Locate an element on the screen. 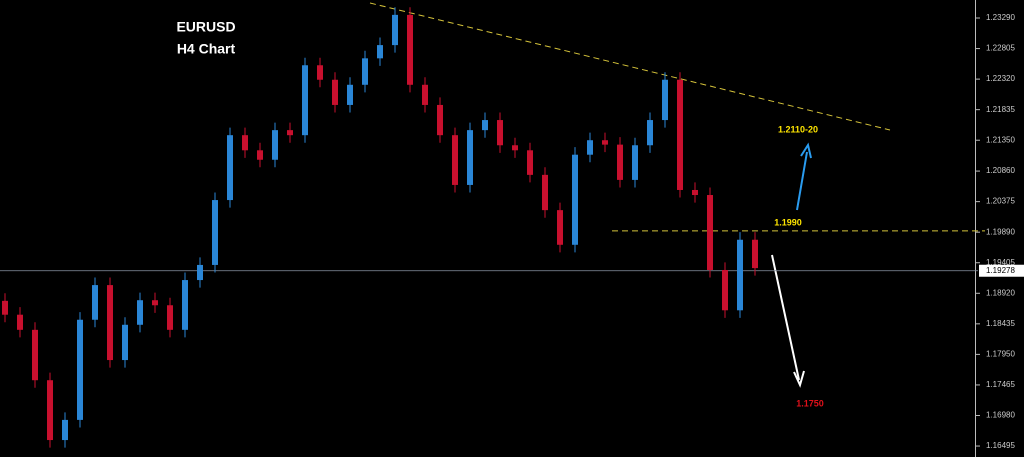 The height and width of the screenshot is (457, 1024). y-tick-label: 1.20375 is located at coordinates (1000, 201).